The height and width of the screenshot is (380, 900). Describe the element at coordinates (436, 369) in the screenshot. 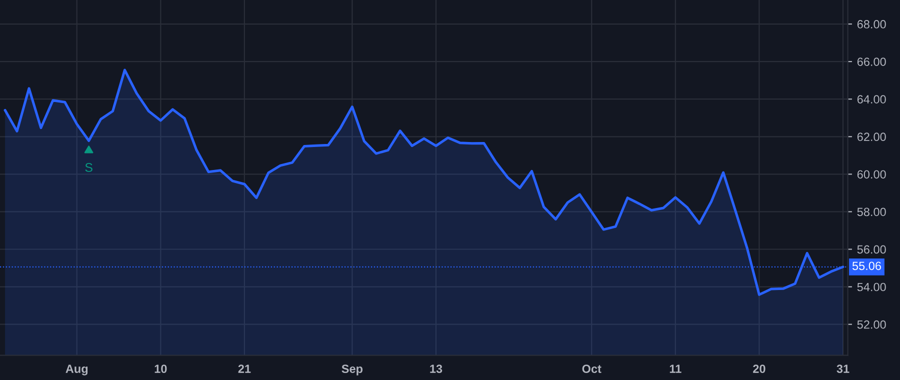

I see `x-tick-label: 13` at that location.